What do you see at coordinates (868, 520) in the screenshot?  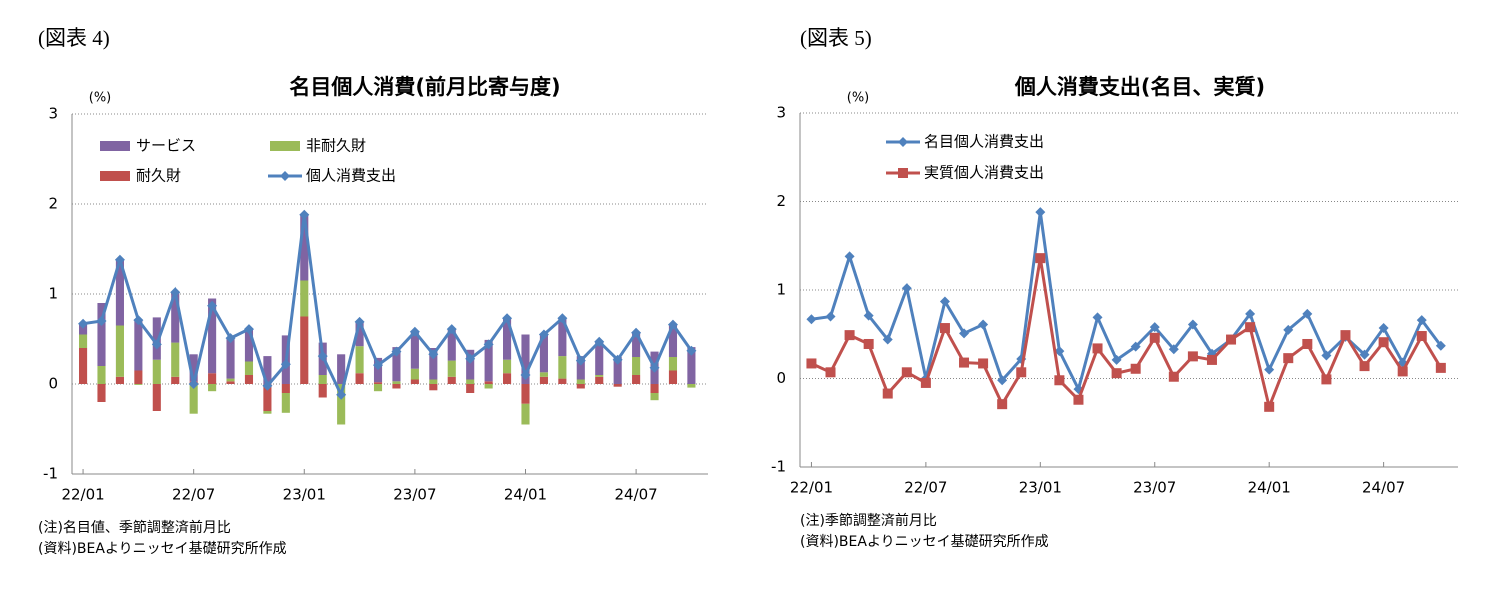 I see `note: (注)季節調整済前月比` at bounding box center [868, 520].